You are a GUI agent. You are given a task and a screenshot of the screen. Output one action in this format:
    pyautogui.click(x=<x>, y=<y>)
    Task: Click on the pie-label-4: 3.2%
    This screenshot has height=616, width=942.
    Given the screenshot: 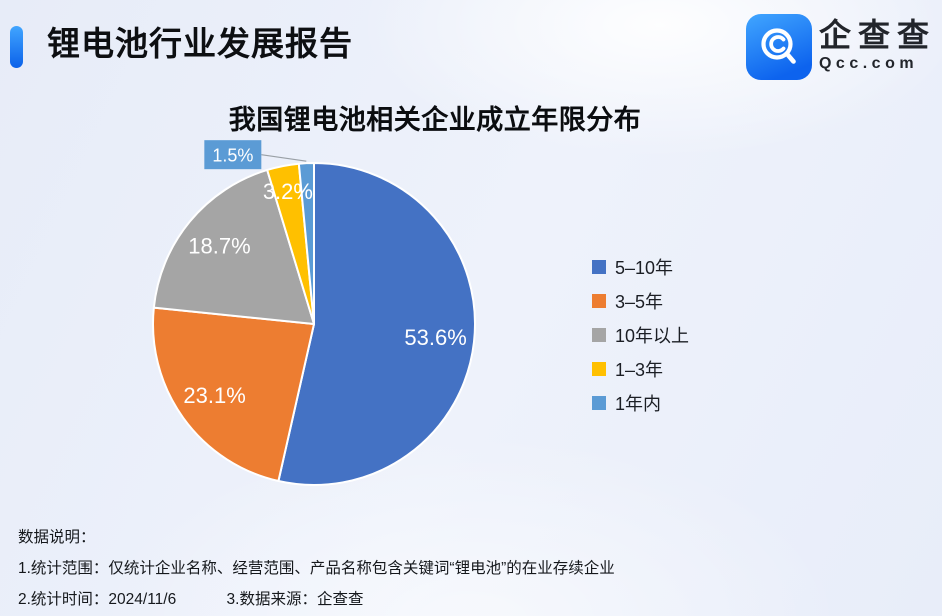 What is the action you would take?
    pyautogui.click(x=288, y=191)
    